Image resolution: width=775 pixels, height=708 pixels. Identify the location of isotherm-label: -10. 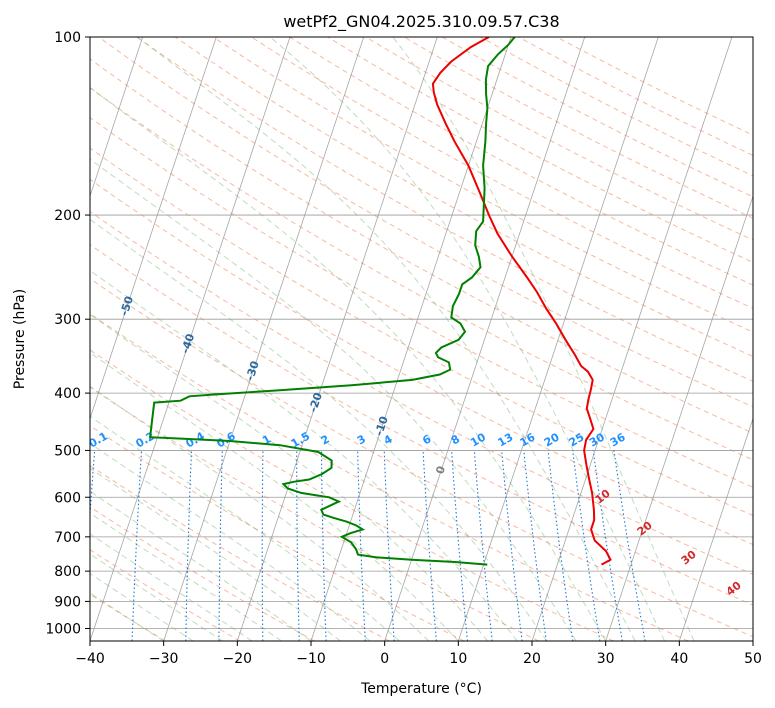
(381, 425).